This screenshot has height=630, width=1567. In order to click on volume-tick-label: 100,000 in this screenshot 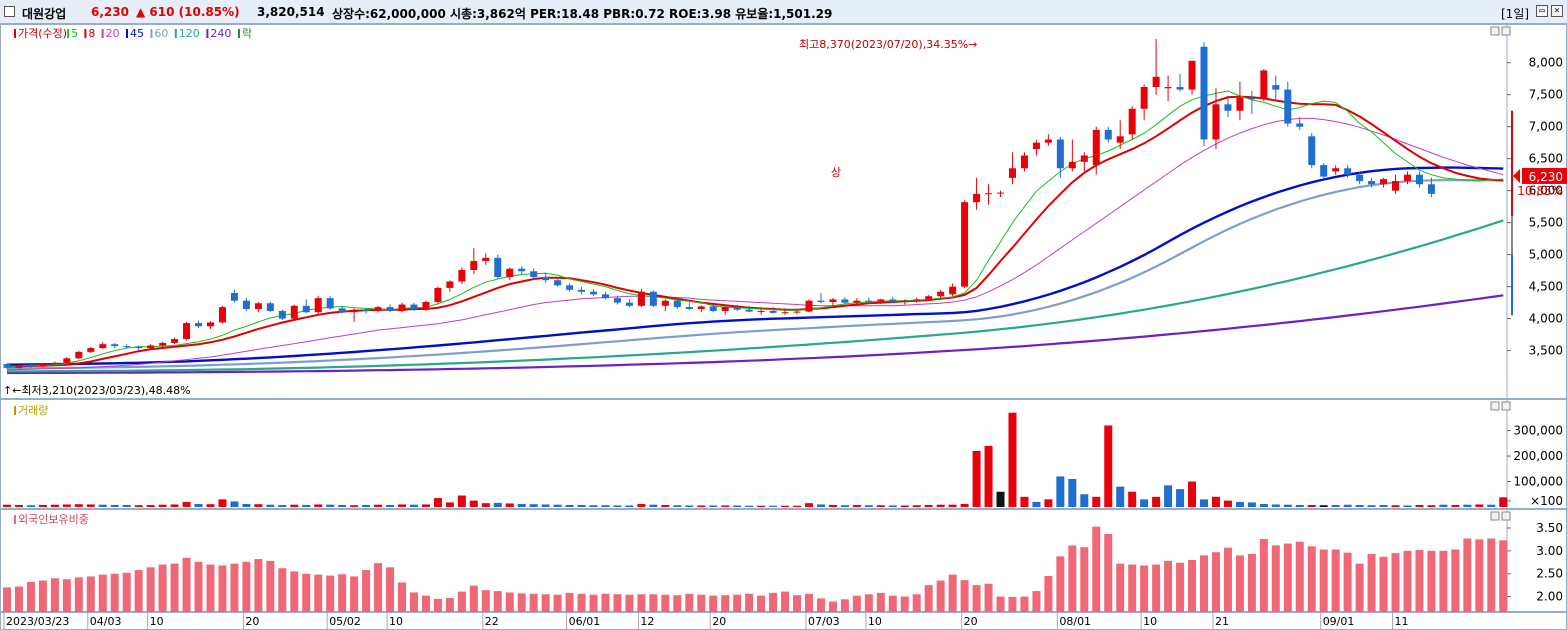, I will do `click(1538, 482)`.